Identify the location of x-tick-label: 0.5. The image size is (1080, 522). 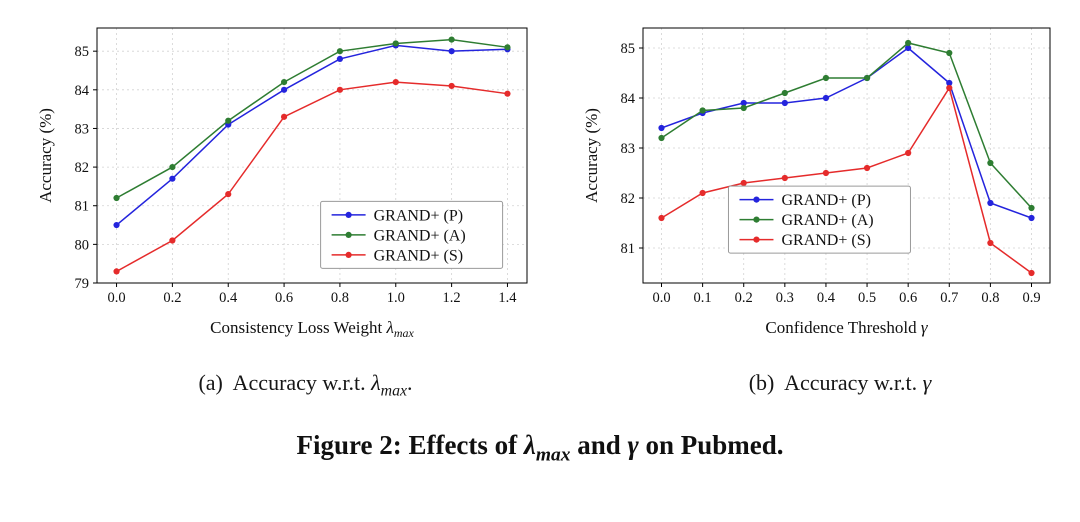
(866, 298).